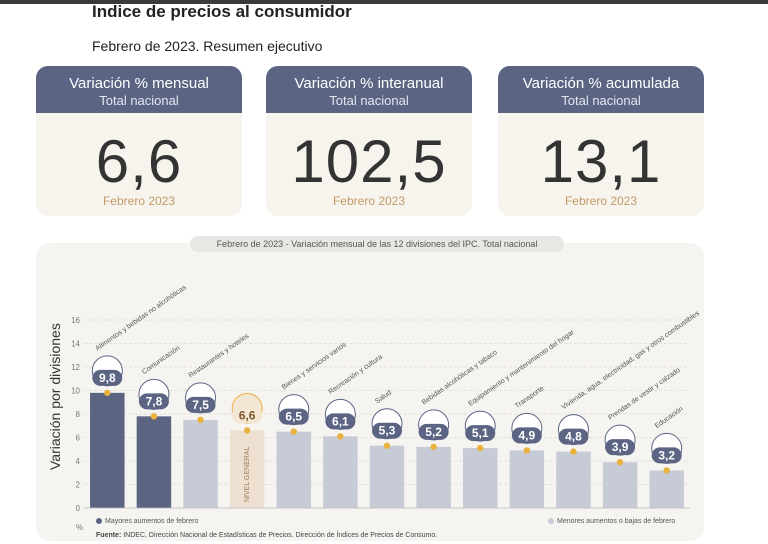  What do you see at coordinates (356, 375) in the screenshot?
I see `category-label: Recreación y cultura` at bounding box center [356, 375].